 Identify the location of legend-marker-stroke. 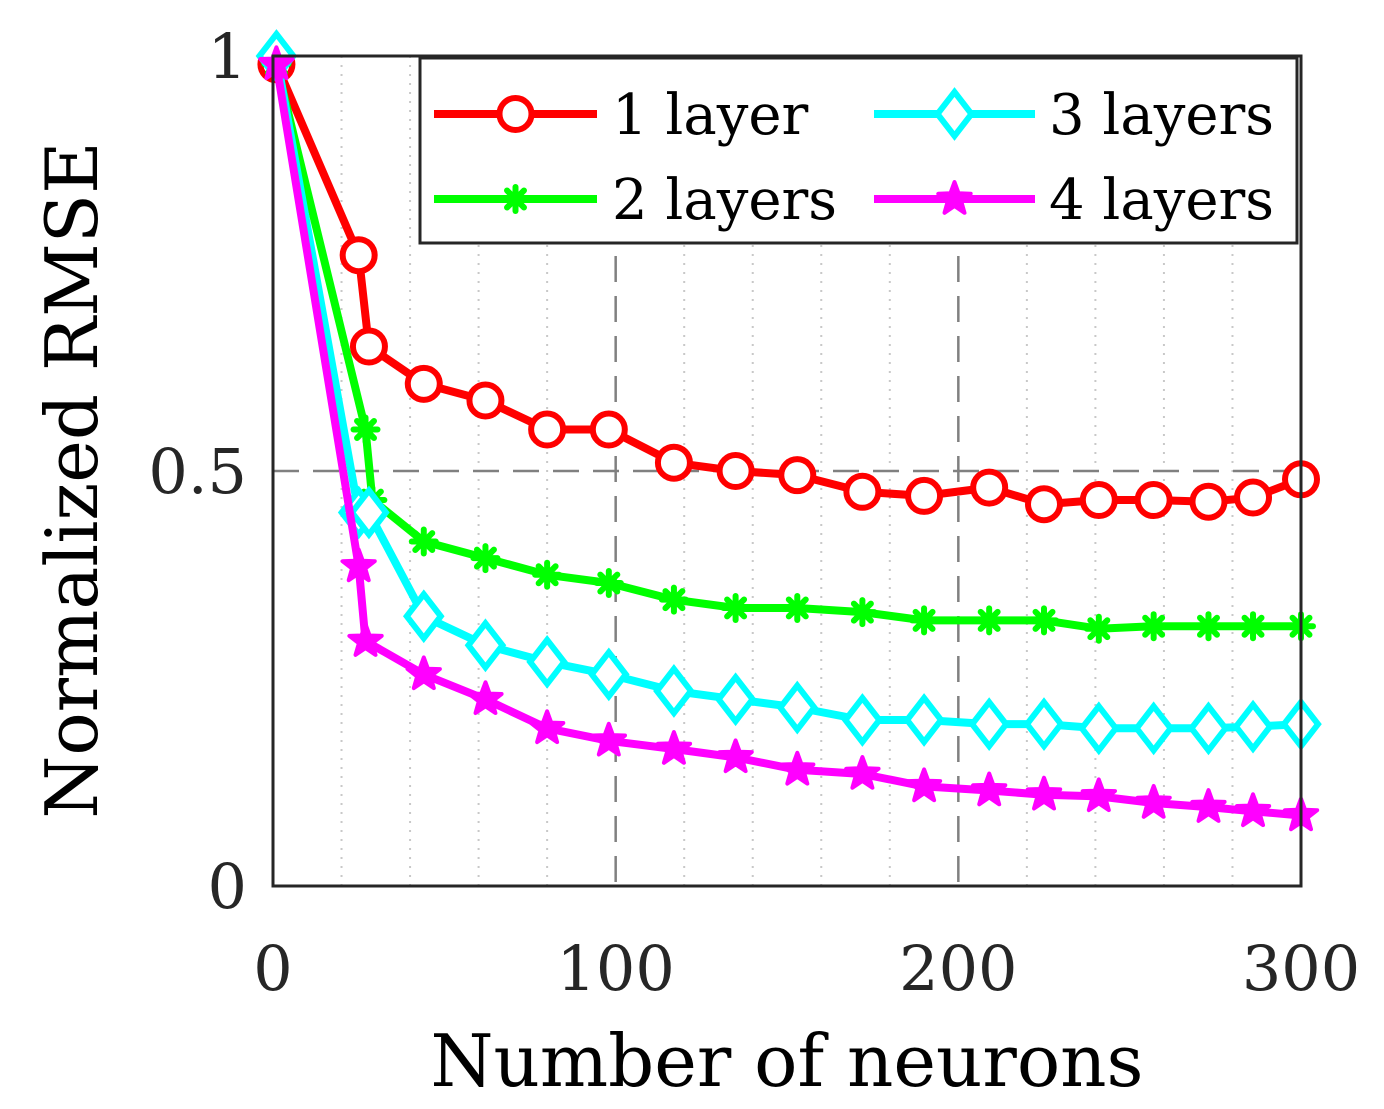
(515, 199).